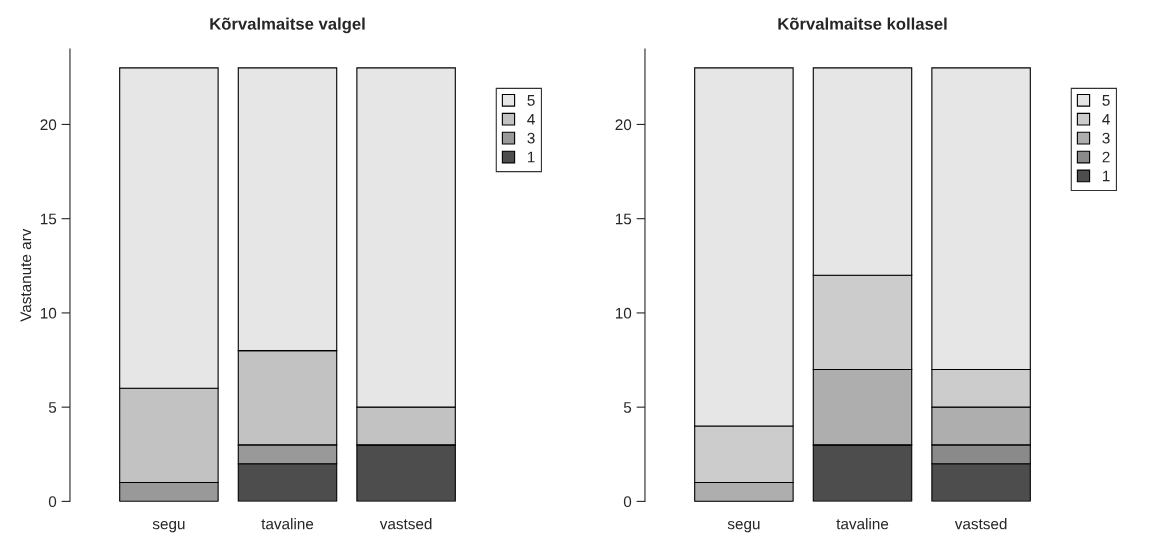  I want to click on legend-label: 2, so click(1106, 157).